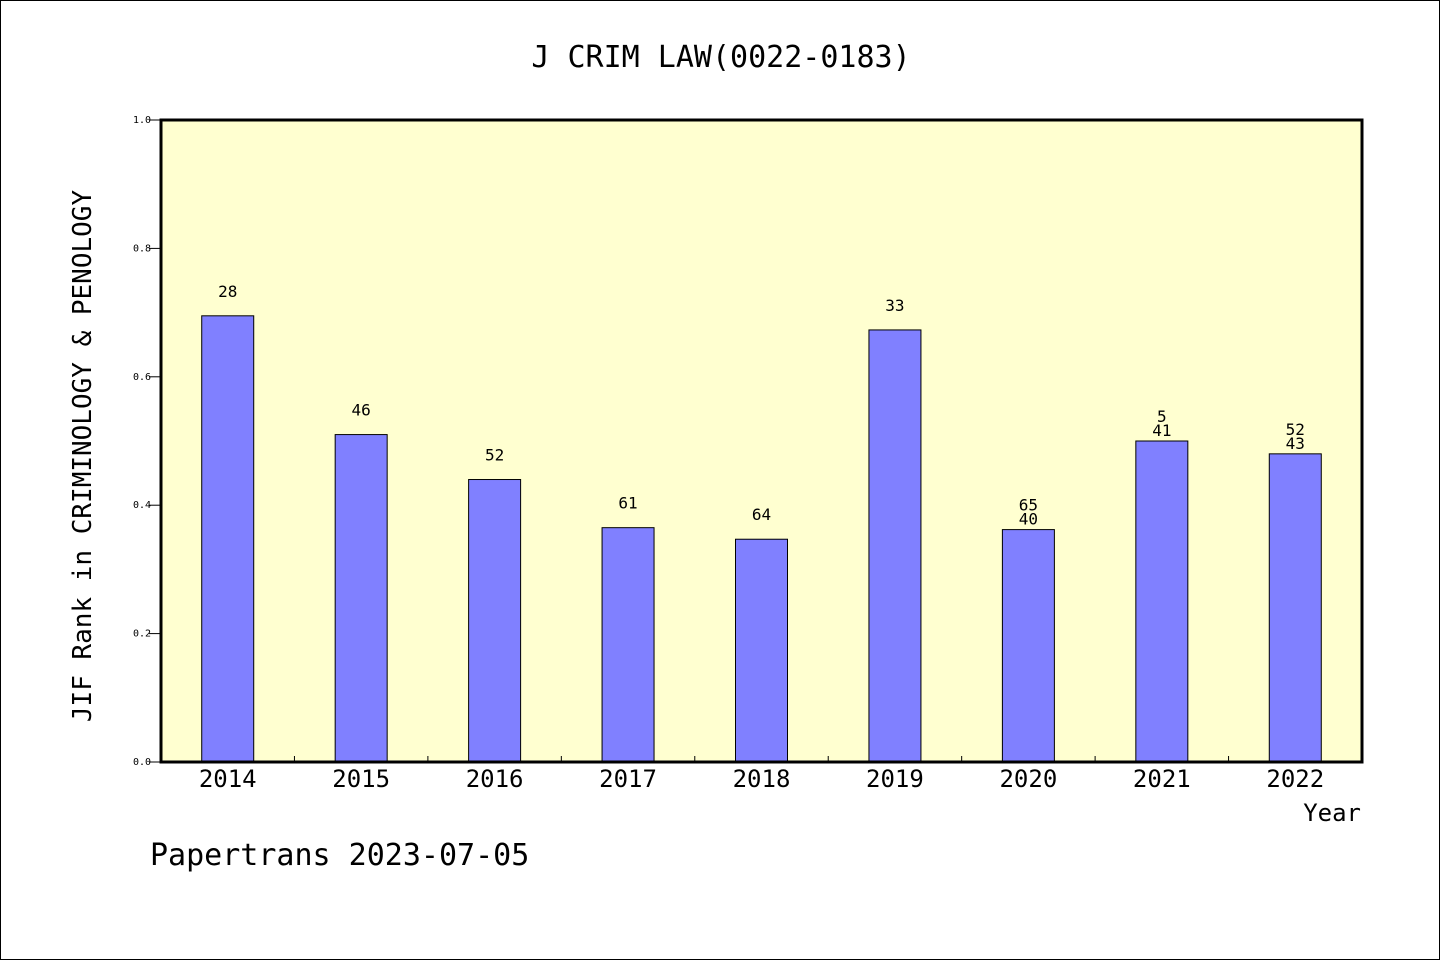 This screenshot has width=1440, height=964. I want to click on bar-label-2014: 28, so click(227, 291).